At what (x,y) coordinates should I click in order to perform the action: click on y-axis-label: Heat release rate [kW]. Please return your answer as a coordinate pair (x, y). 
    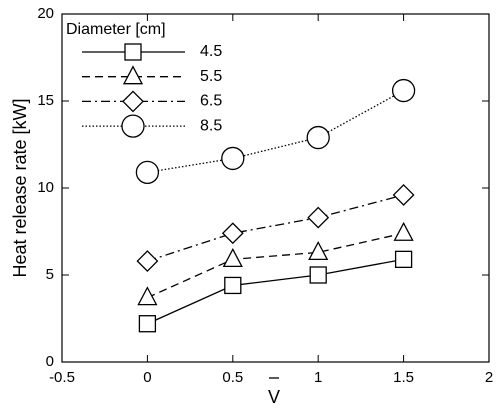
    Looking at the image, I should click on (20, 187).